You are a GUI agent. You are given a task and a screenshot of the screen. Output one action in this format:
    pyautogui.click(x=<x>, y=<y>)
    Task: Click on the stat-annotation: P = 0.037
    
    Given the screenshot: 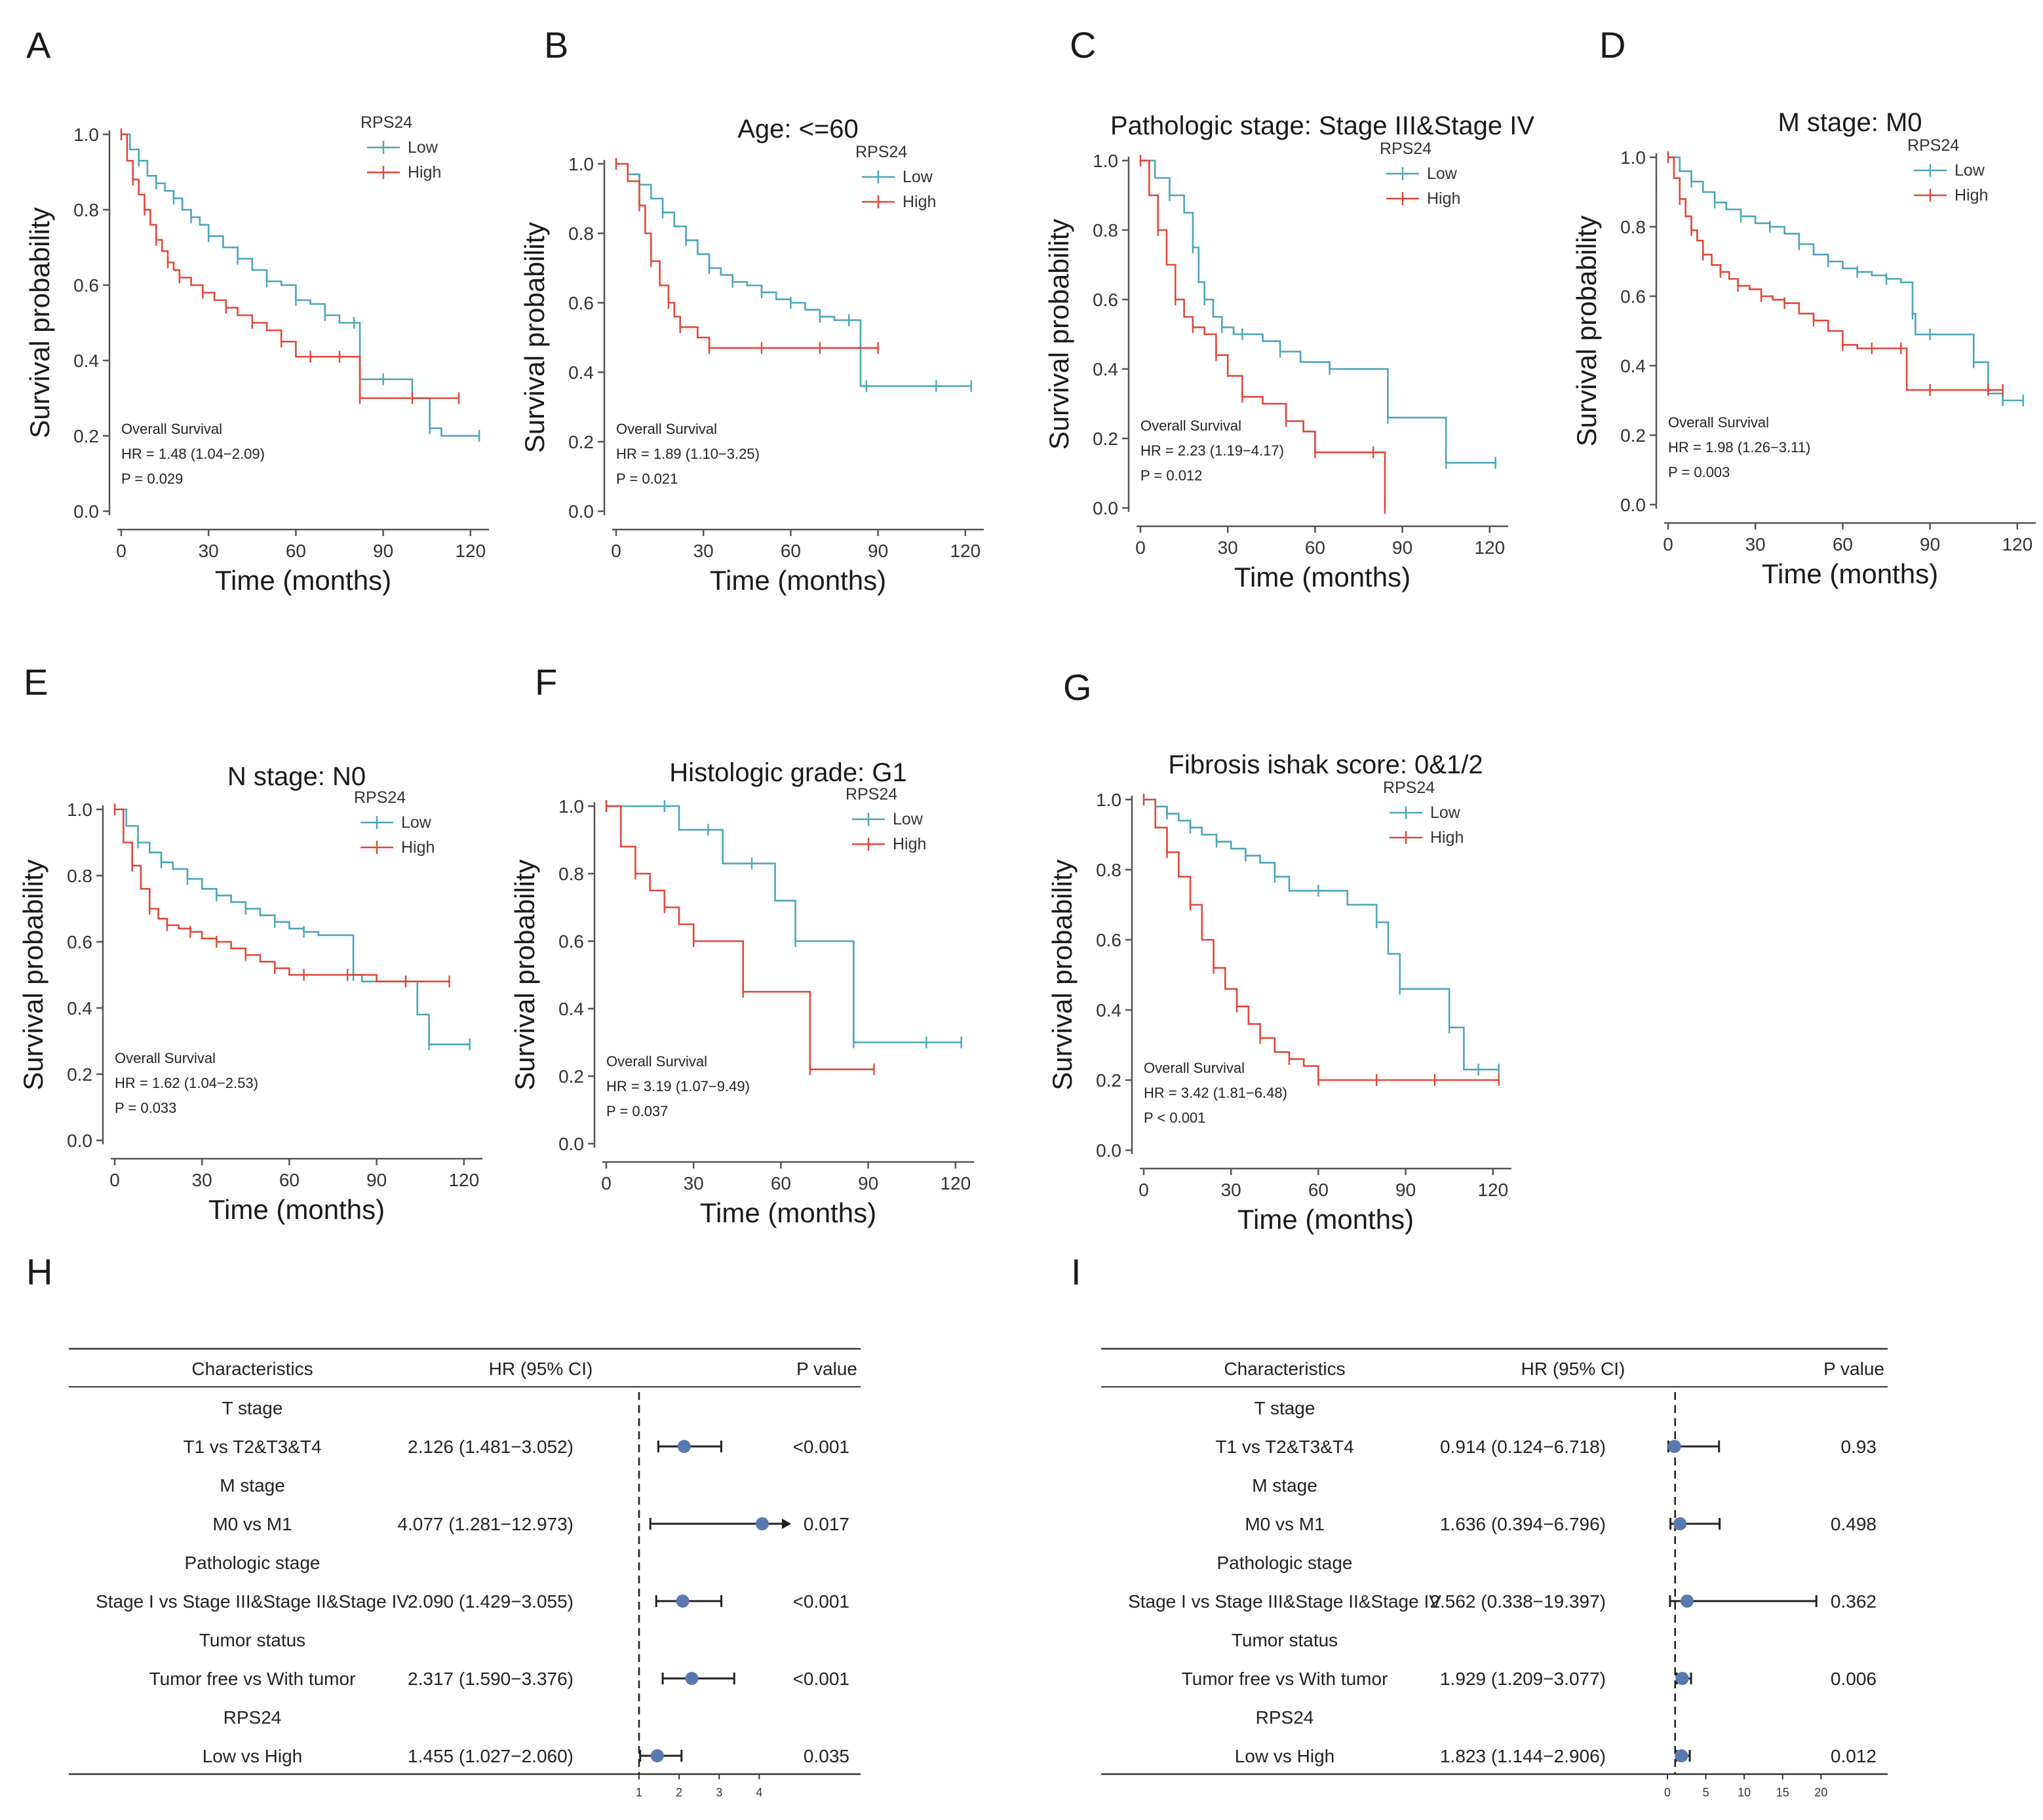 What is the action you would take?
    pyautogui.click(x=637, y=1111)
    